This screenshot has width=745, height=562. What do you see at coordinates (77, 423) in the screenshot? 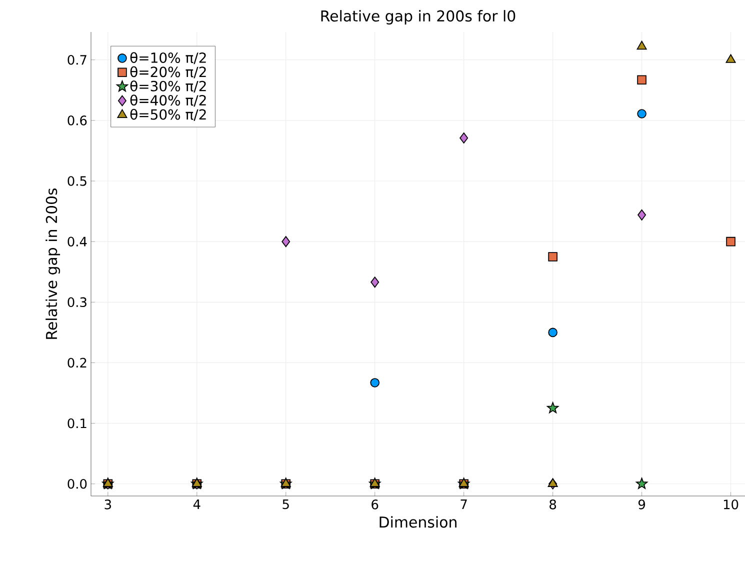
I see `y-tick-label: 0.1` at bounding box center [77, 423].